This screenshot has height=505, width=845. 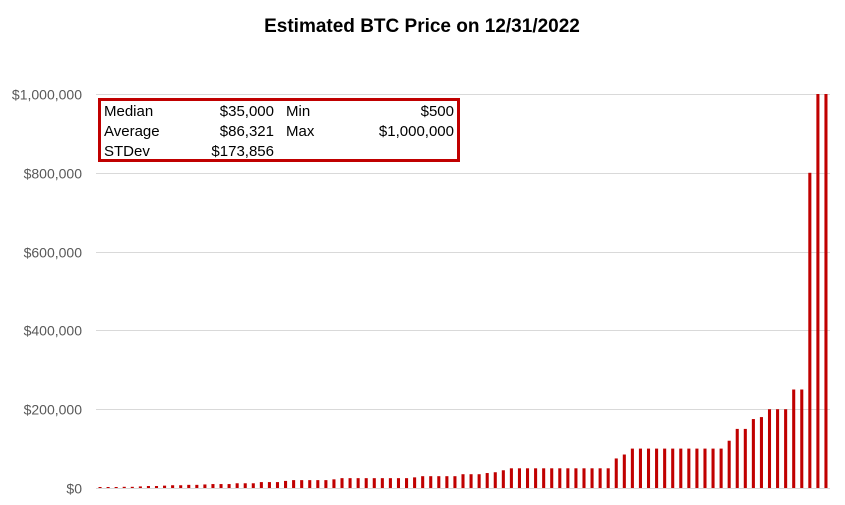 I want to click on y-tick-label: $0, so click(x=74, y=489).